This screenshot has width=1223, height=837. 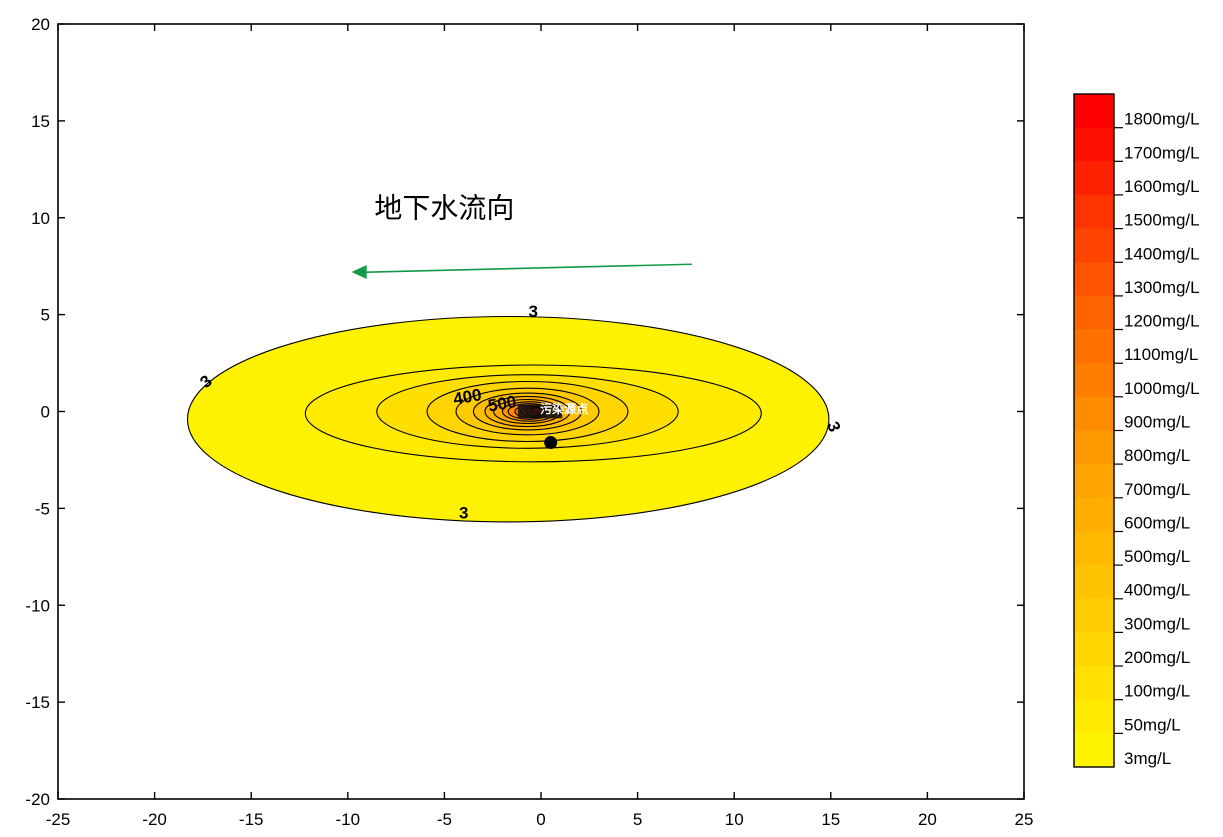 What do you see at coordinates (40, 121) in the screenshot?
I see `y-tick-label: 15` at bounding box center [40, 121].